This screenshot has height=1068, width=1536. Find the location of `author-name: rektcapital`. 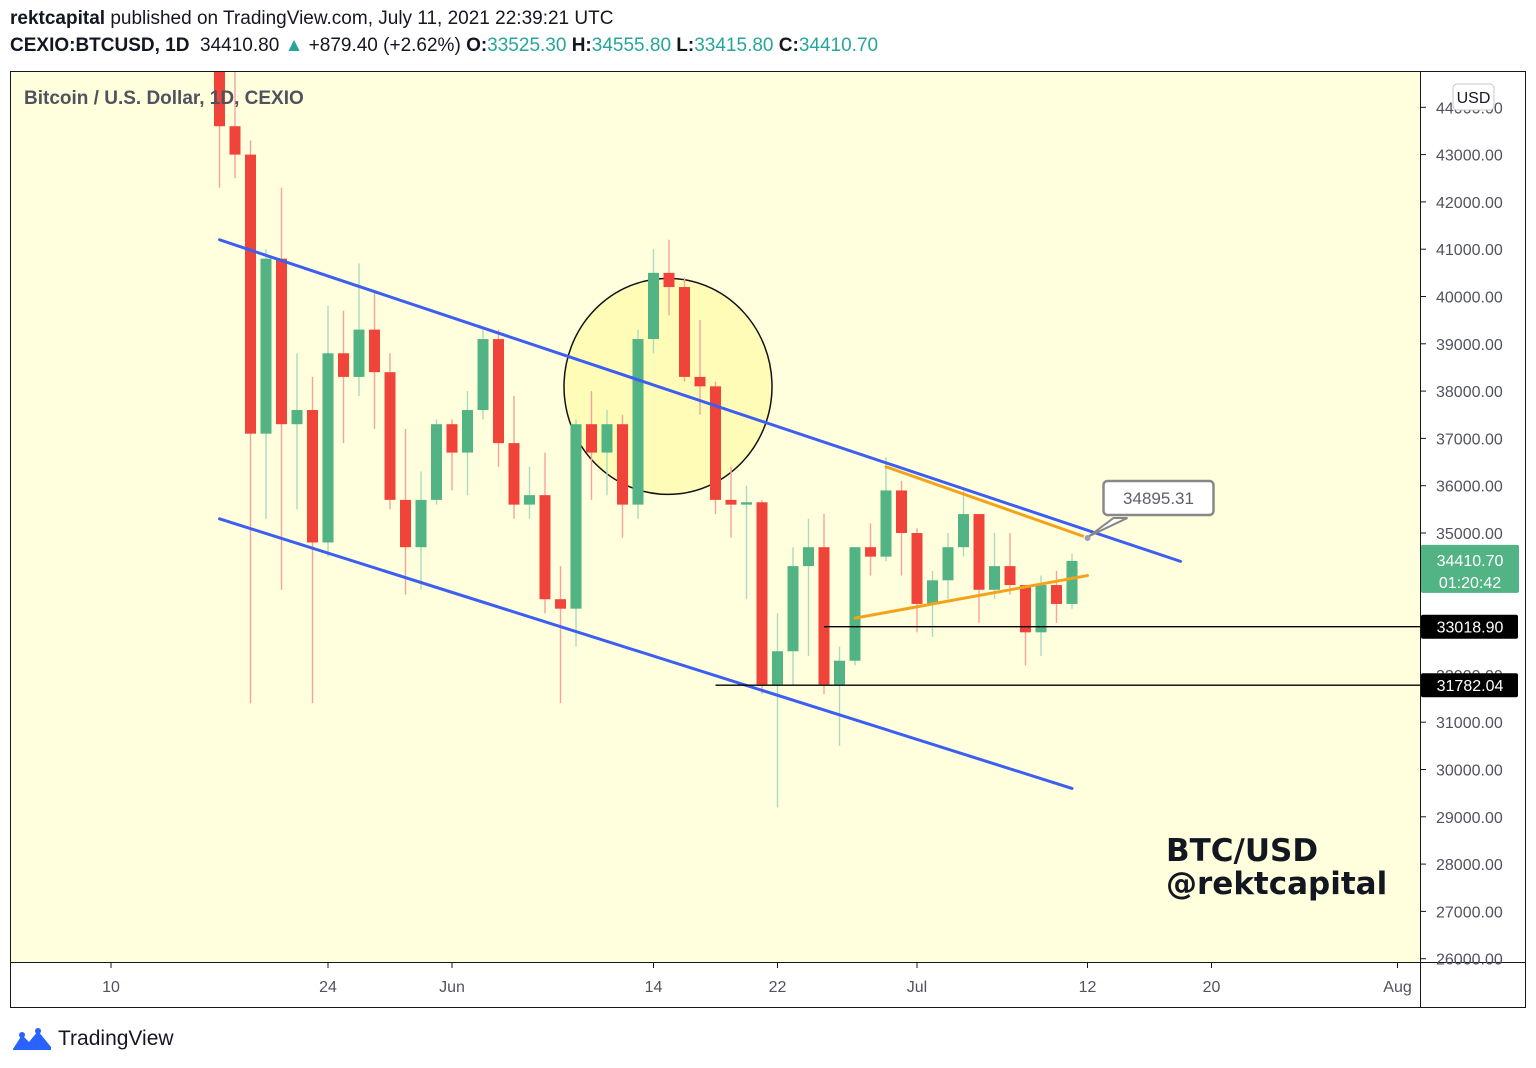

author-name: rektcapital is located at coordinates (58, 18).